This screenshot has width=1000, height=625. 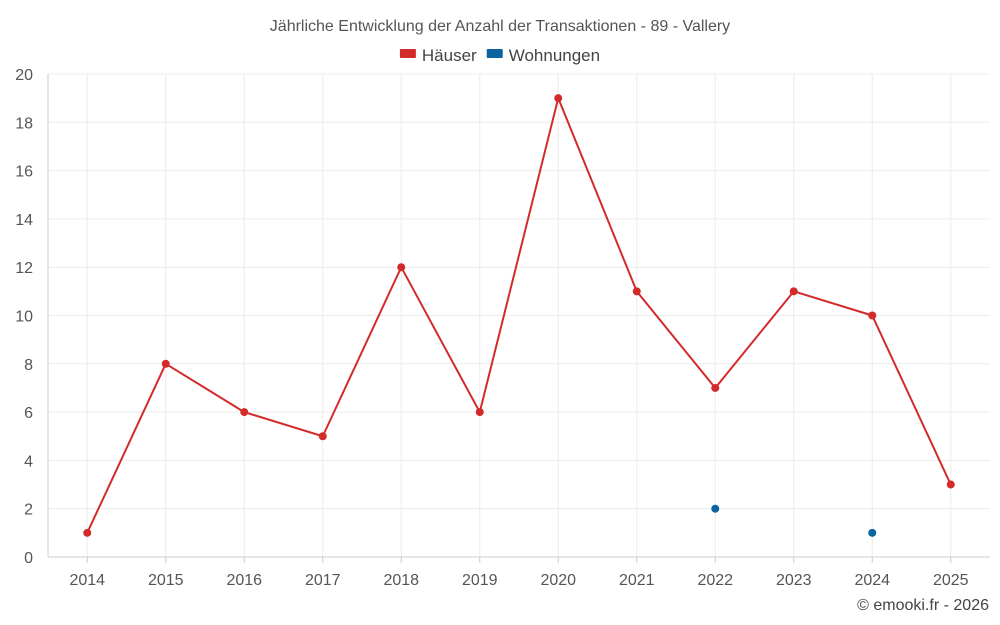 I want to click on y-tick-label: 4, so click(x=28, y=461).